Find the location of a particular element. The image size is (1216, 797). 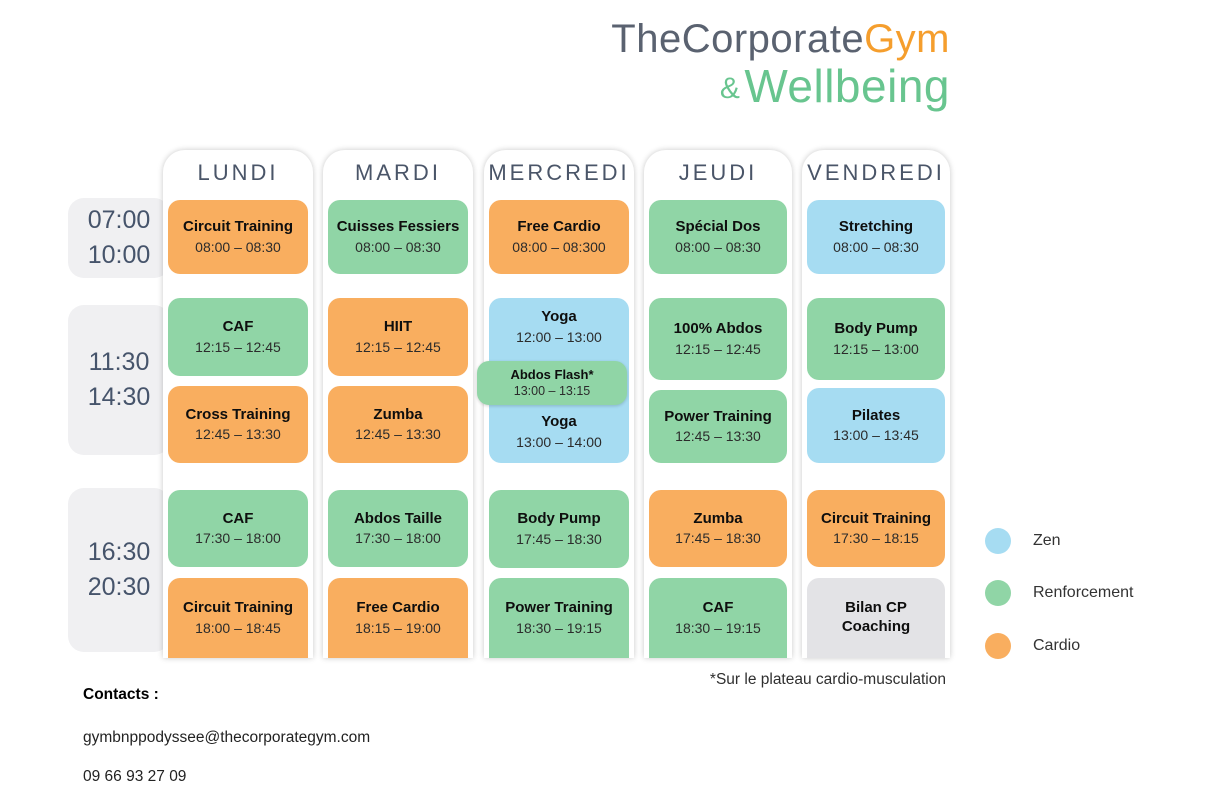

class-title: Pilates is located at coordinates (876, 415).